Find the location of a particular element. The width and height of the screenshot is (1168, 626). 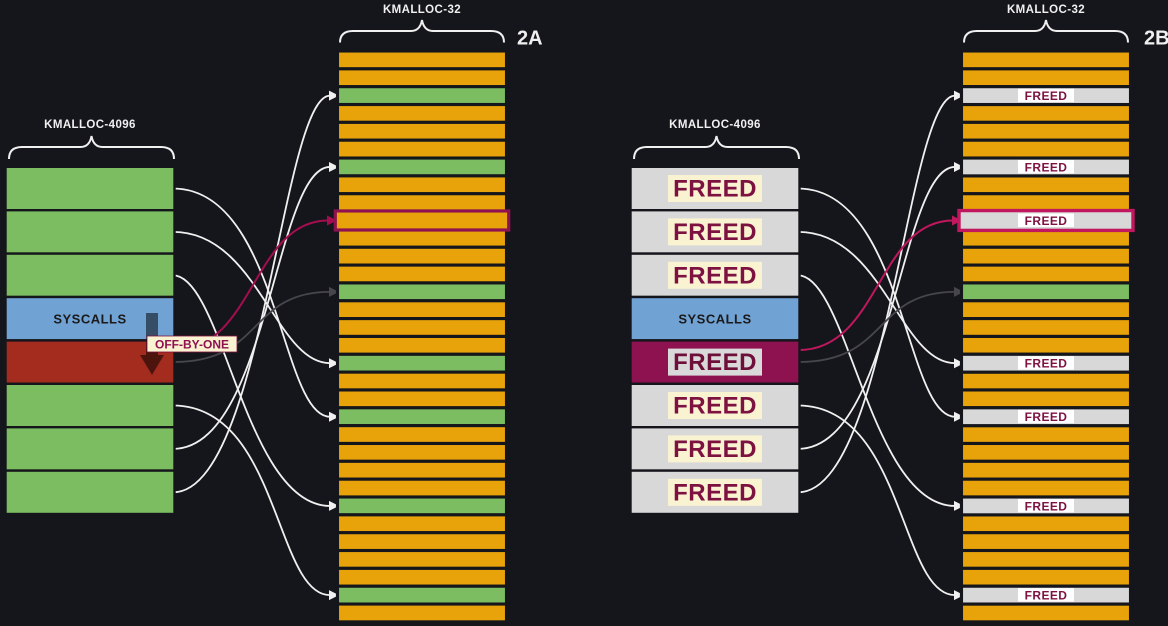

svg-text: 2B is located at coordinates (1156, 39).